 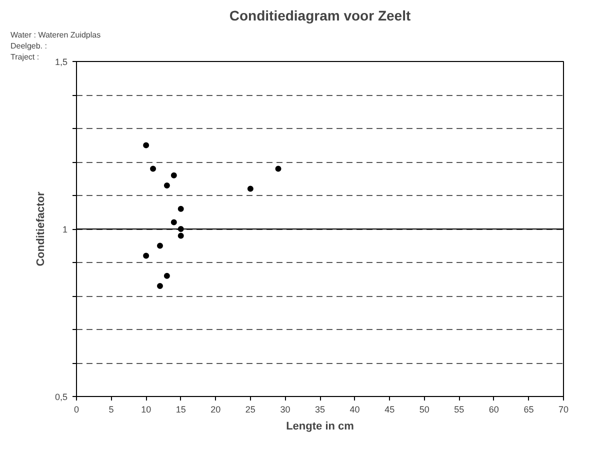 I want to click on x-tick-label: 55, so click(x=459, y=409).